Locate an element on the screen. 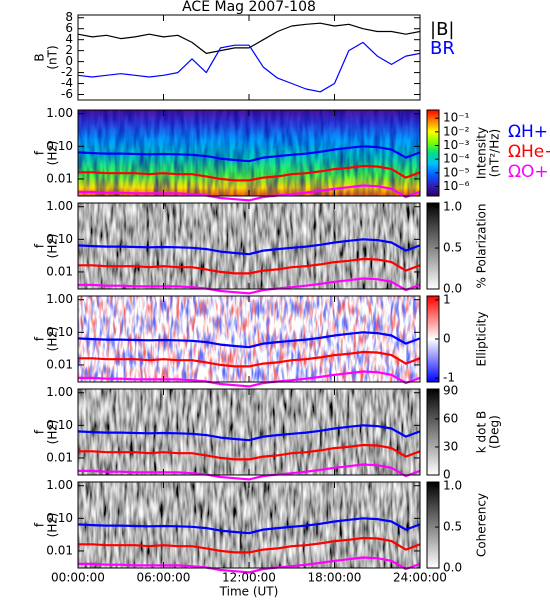 Image resolution: width=550 pixels, height=600 pixels. y-axis-label: (nT) is located at coordinates (53, 57).